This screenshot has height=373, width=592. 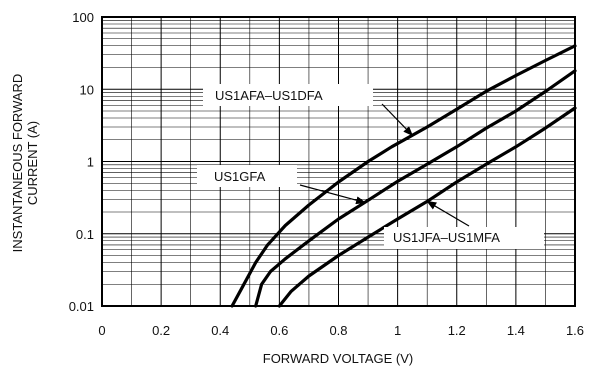 I want to click on x-tick-label: 1.6, so click(x=575, y=330).